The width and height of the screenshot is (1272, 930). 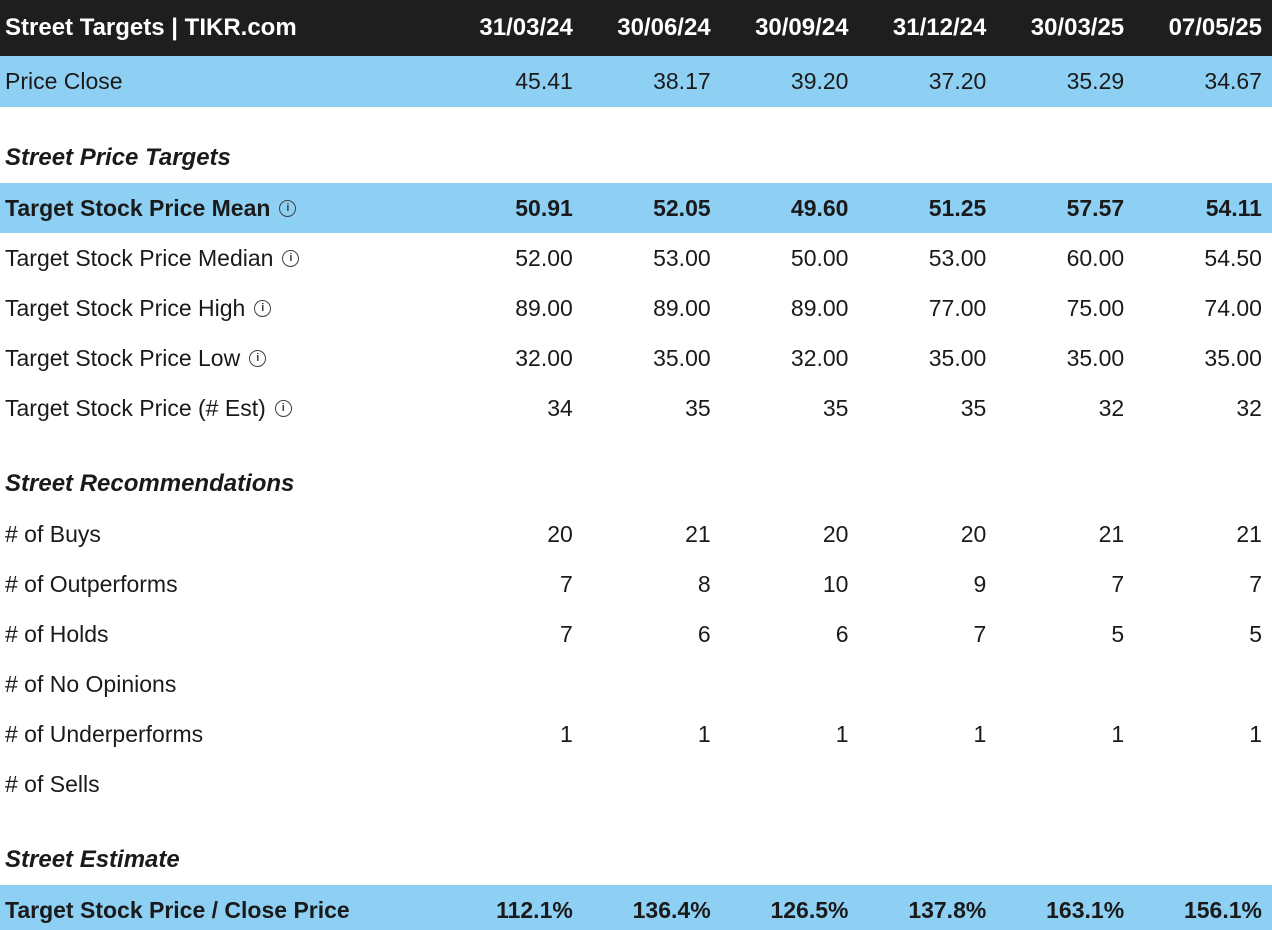 What do you see at coordinates (1085, 909) in the screenshot?
I see `value-cell: 163.1%` at bounding box center [1085, 909].